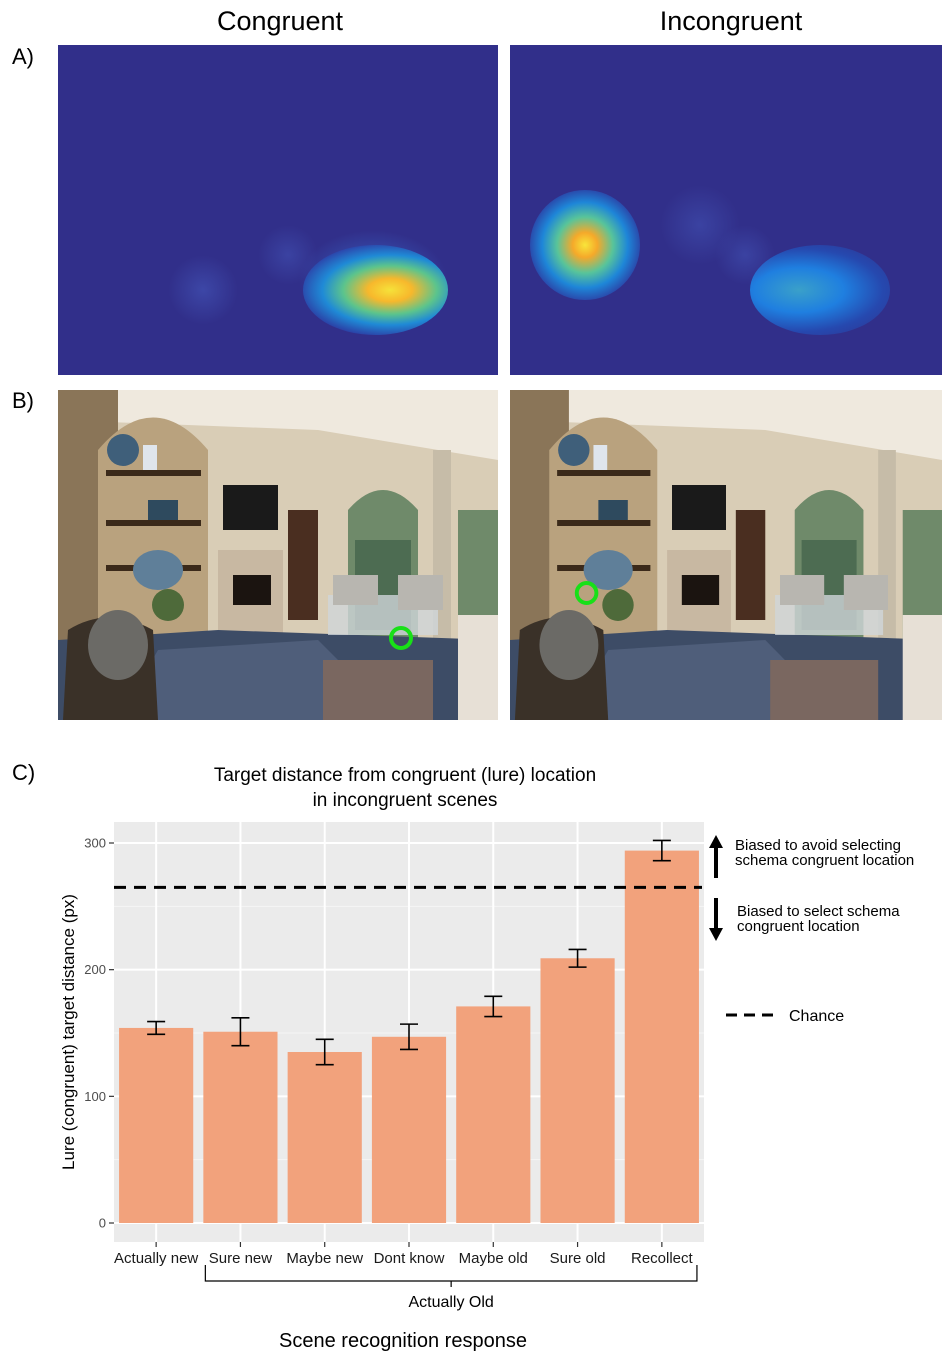  Describe the element at coordinates (241, 1258) in the screenshot. I see `x-tick-label: Sure new` at that location.